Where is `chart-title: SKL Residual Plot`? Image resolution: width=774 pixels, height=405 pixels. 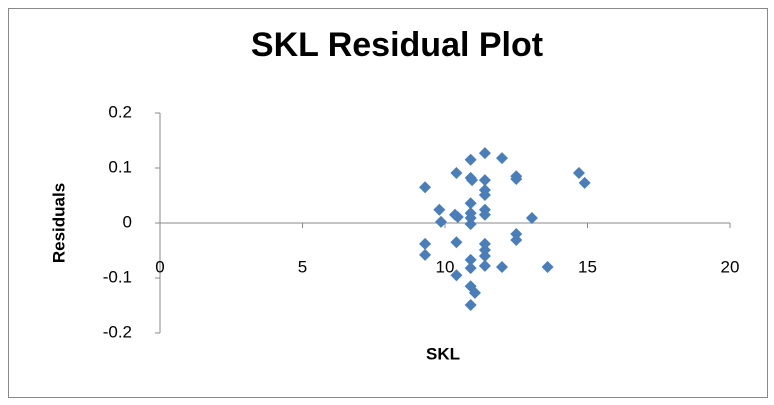
chart-title: SKL Residual Plot is located at coordinates (397, 45).